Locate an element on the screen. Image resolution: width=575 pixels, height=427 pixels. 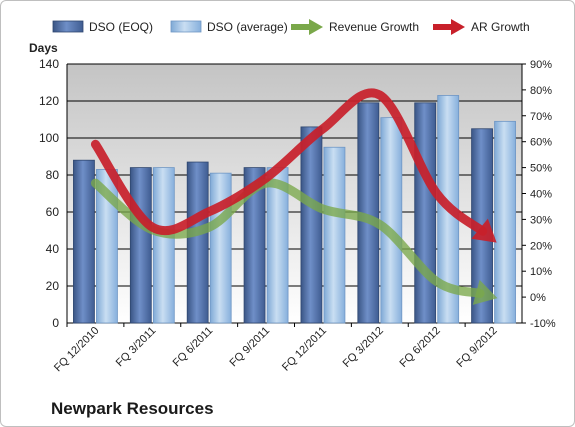
y-tick-right: 0% is located at coordinates (538, 298).